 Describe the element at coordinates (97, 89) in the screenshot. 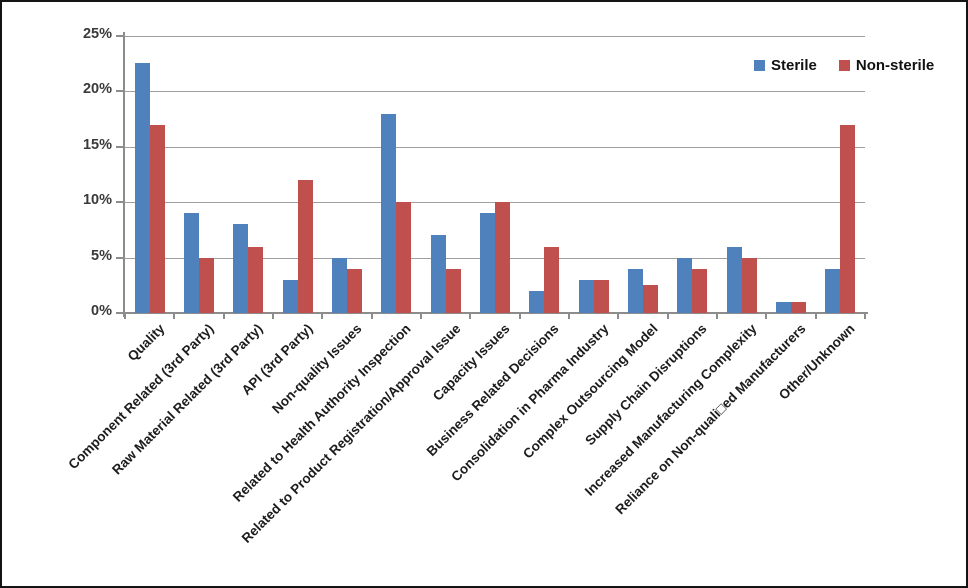

I see `y-axis-label: 20%` at that location.